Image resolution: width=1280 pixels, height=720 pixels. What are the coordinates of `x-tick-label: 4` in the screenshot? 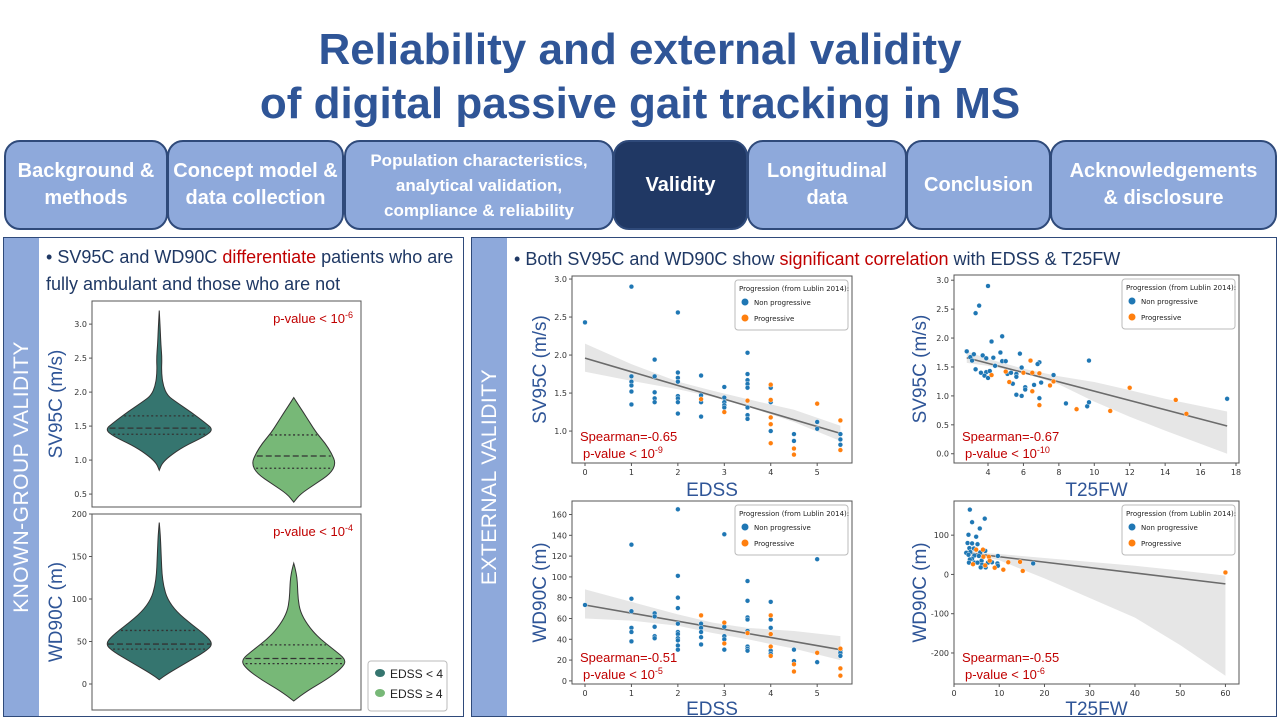 It's located at (770, 472).